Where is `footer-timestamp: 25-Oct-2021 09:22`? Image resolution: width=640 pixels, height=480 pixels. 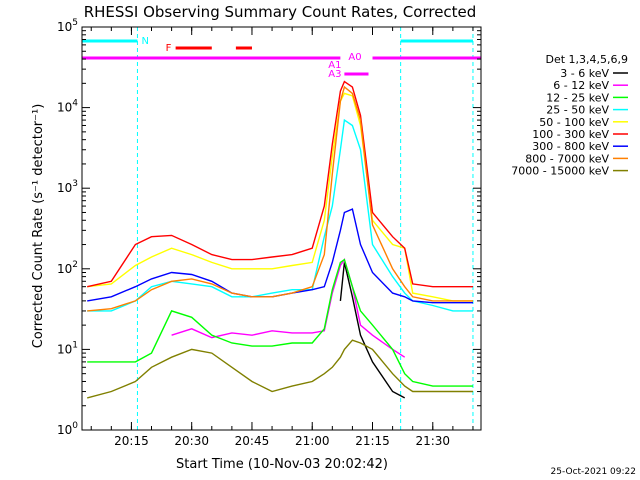 footer-timestamp: 25-Oct-2021 09:22 is located at coordinates (593, 472).